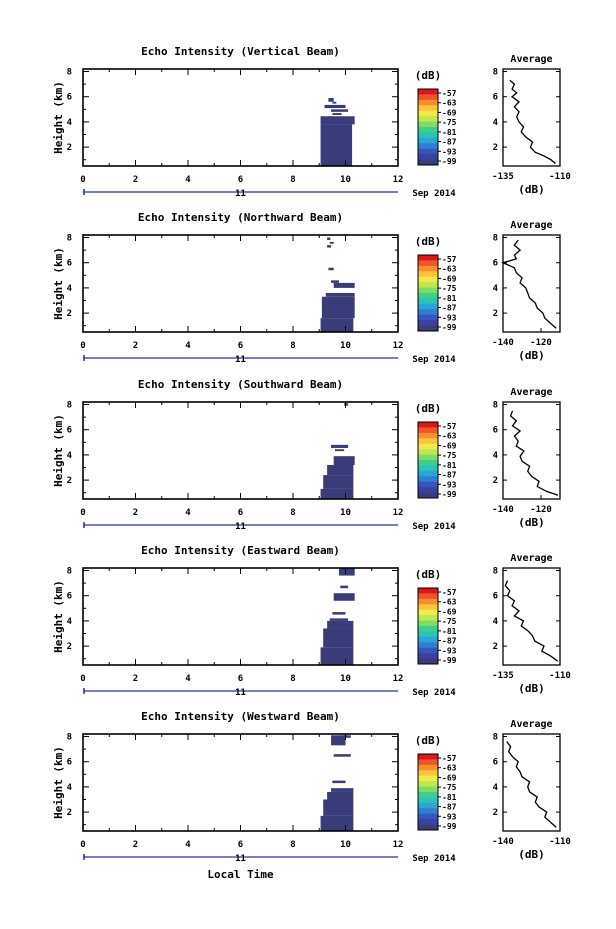  What do you see at coordinates (240, 217) in the screenshot?
I see `panel-title: Echo Intensity (Northward Beam)` at bounding box center [240, 217].